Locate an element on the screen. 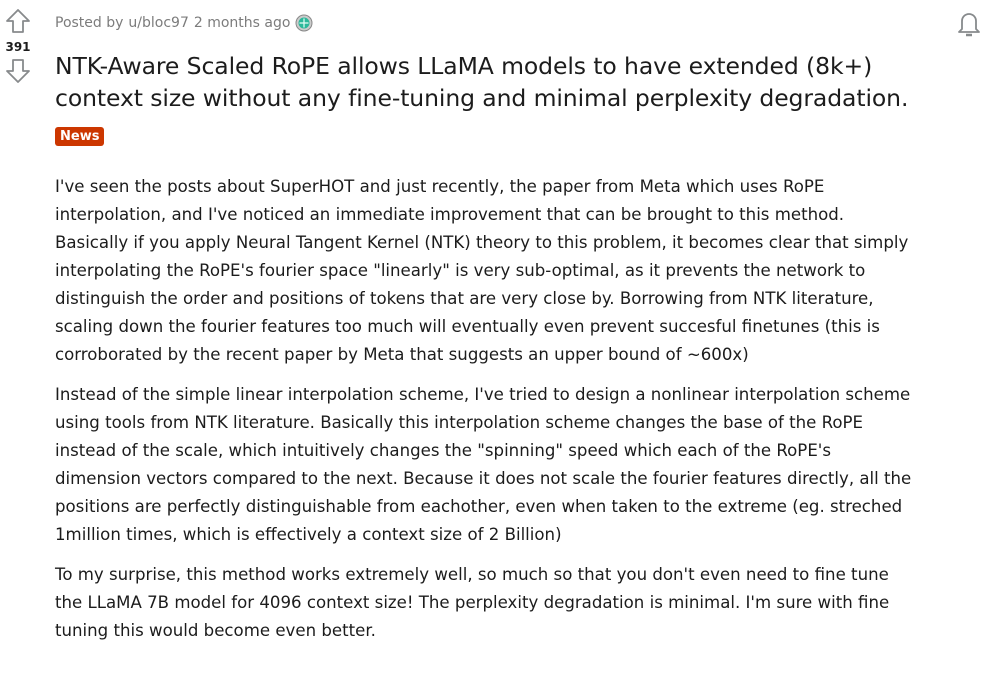  upvote-icon is located at coordinates (18, 21).